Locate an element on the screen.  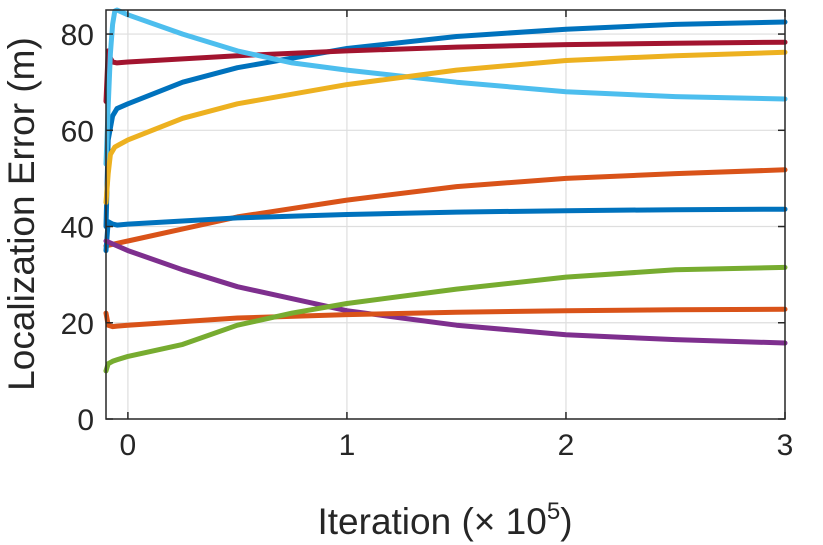
y-tick-label: 80 is located at coordinates (77, 35).